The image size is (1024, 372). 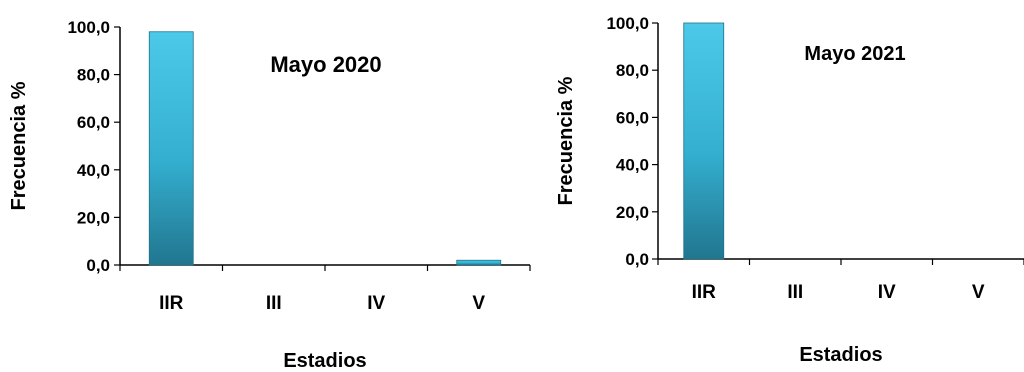 What do you see at coordinates (479, 262) in the screenshot?
I see `bar-v` at bounding box center [479, 262].